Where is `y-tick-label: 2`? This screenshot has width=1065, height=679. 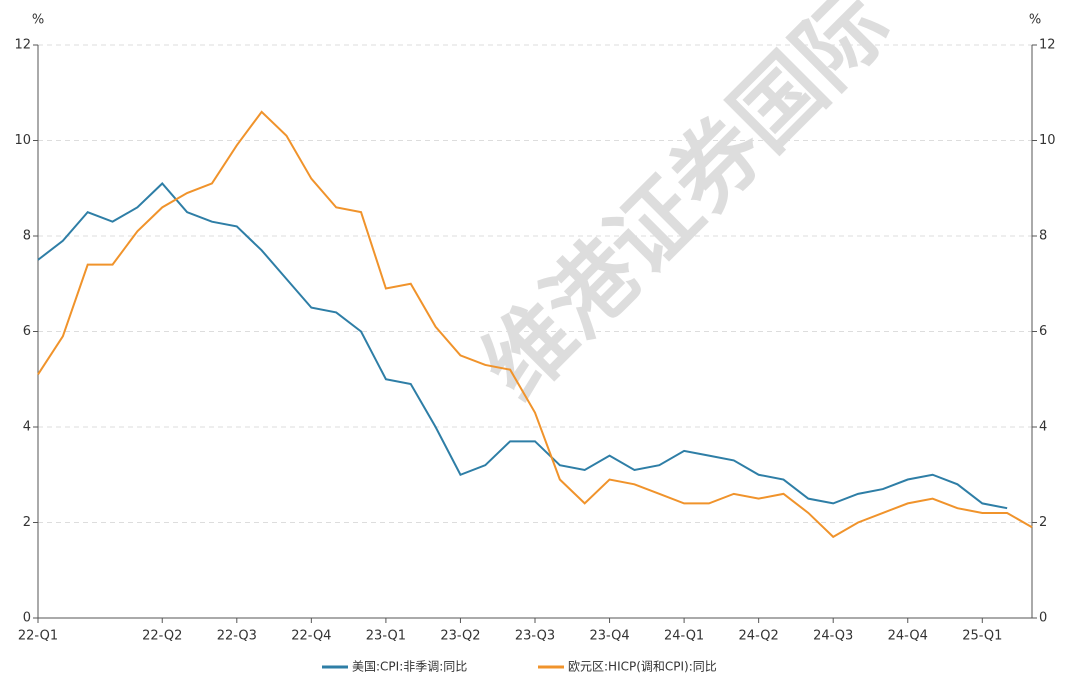
y-tick-label: 2 is located at coordinates (27, 522).